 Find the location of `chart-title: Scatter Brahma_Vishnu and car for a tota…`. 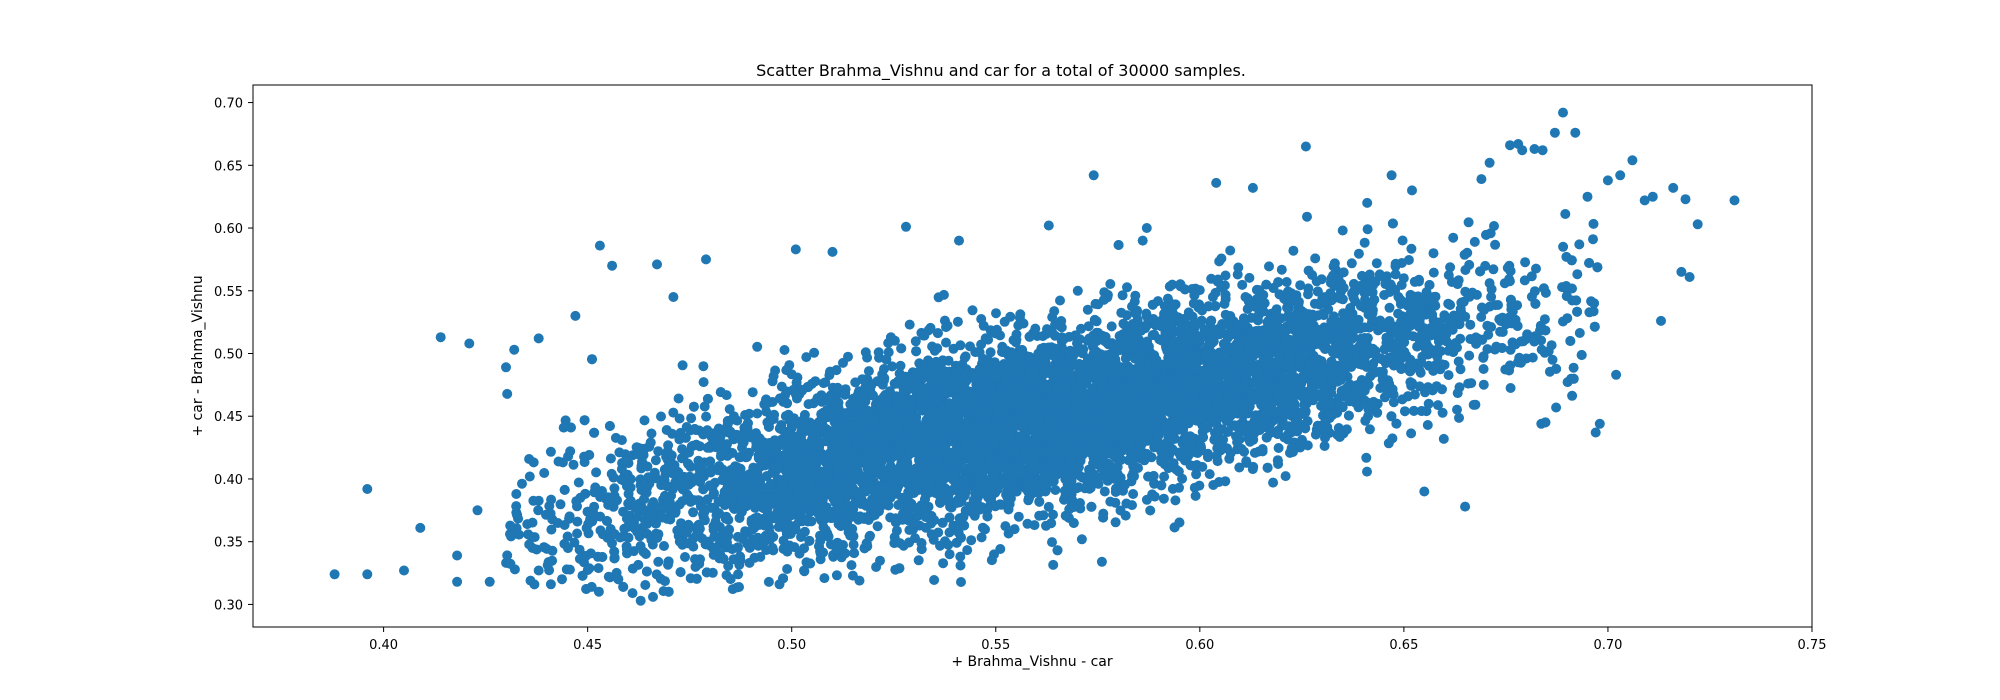

chart-title: Scatter Brahma_Vishnu and car for a tota… is located at coordinates (1001, 71).